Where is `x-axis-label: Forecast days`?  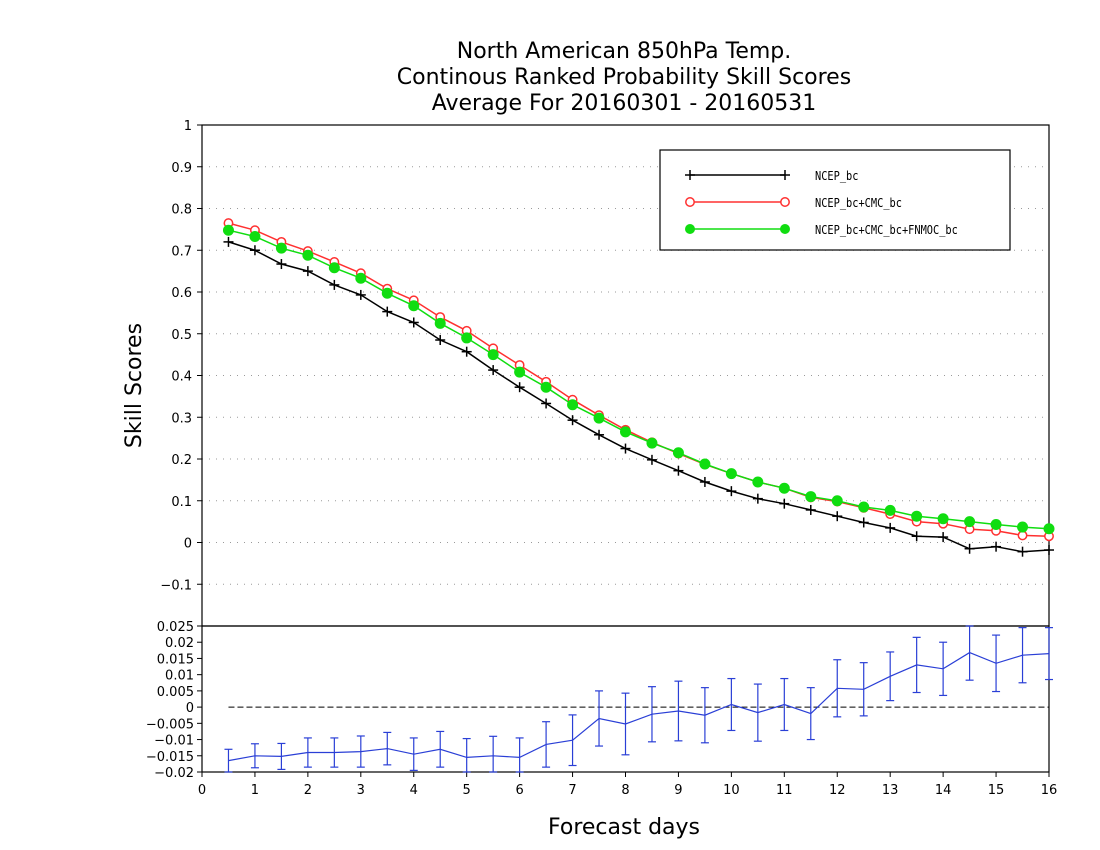 x-axis-label: Forecast days is located at coordinates (624, 827).